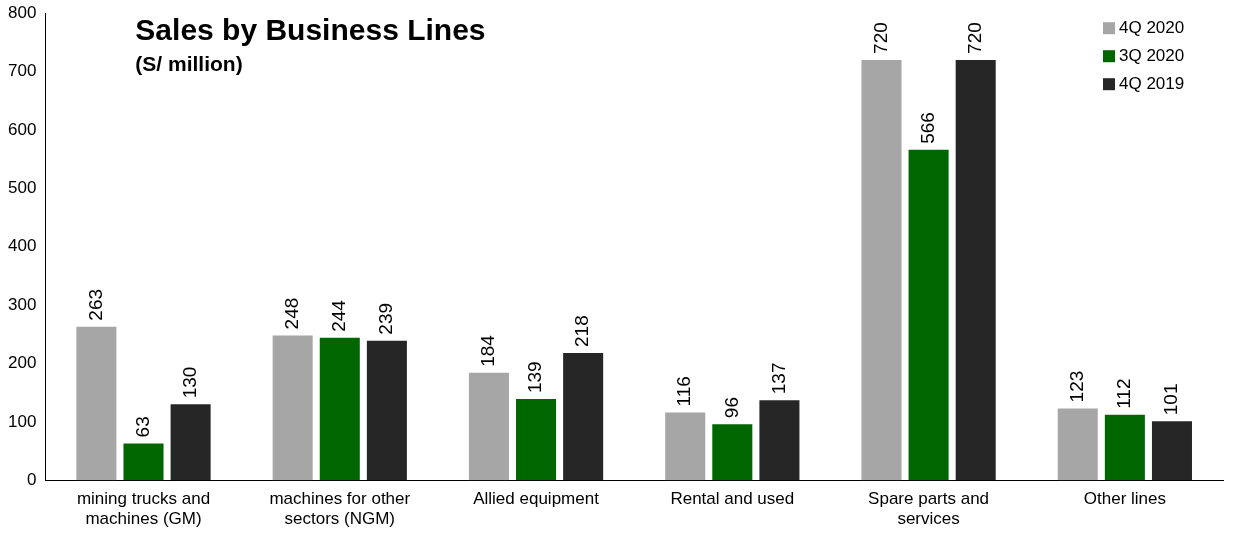  I want to click on y-tick-label: 200, so click(22, 363).